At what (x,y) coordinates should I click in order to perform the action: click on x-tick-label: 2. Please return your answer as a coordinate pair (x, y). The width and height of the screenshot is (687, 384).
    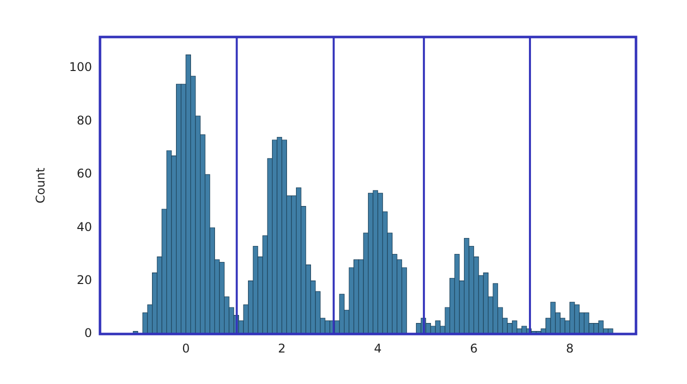
    Looking at the image, I should click on (282, 348).